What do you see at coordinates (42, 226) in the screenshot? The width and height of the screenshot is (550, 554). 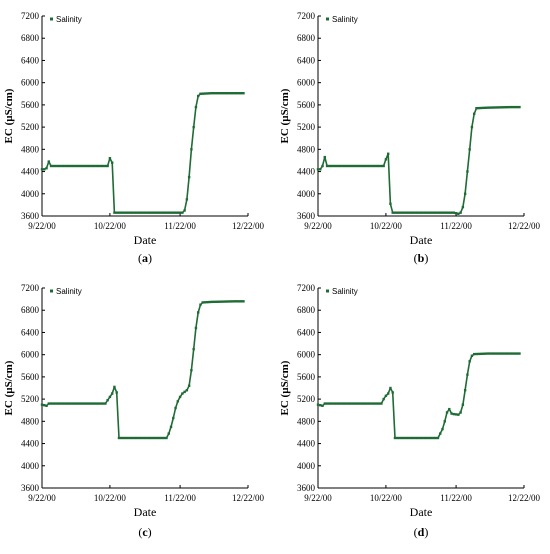 I see `x-tick-label: 9/22/00` at bounding box center [42, 226].